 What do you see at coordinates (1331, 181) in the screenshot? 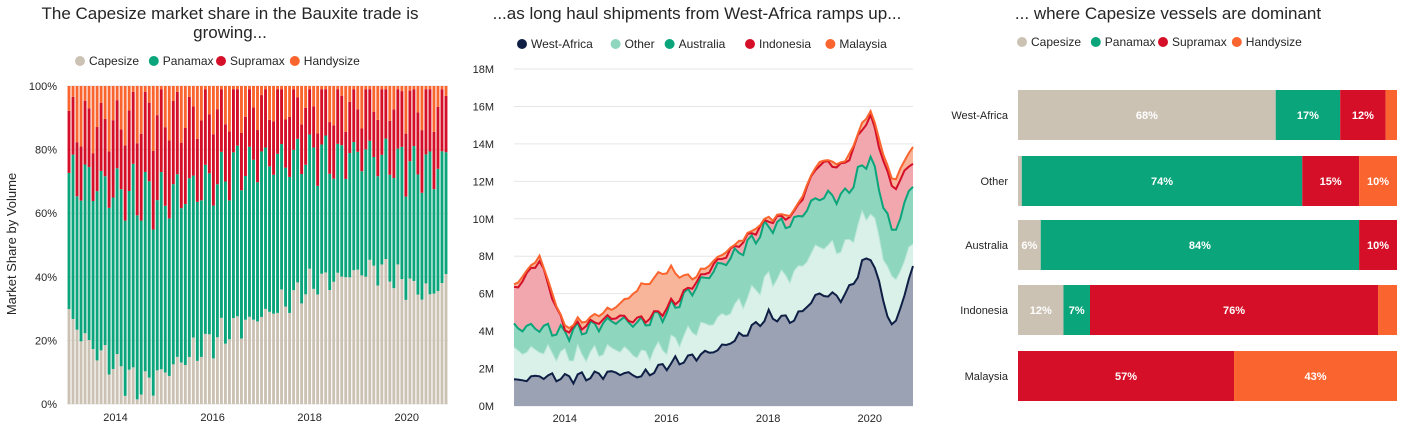
I see `c3-bar-supramax` at bounding box center [1331, 181].